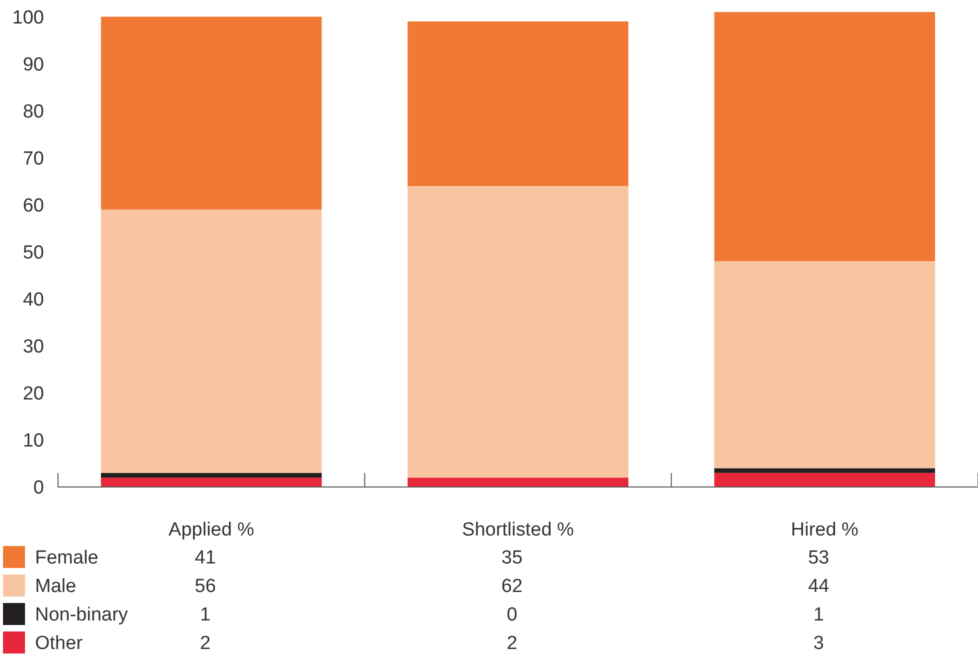 Image resolution: width=978 pixels, height=657 pixels. What do you see at coordinates (33, 159) in the screenshot?
I see `y-tick-label: 70` at bounding box center [33, 159].